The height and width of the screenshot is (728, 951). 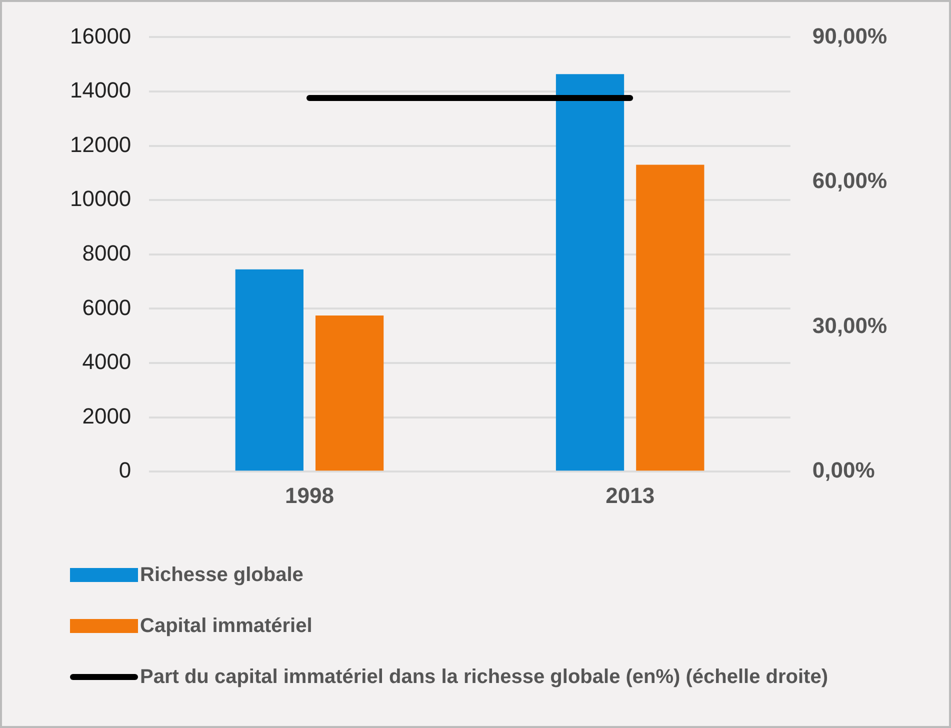 I want to click on y-tick-label: 14000, so click(x=101, y=90).